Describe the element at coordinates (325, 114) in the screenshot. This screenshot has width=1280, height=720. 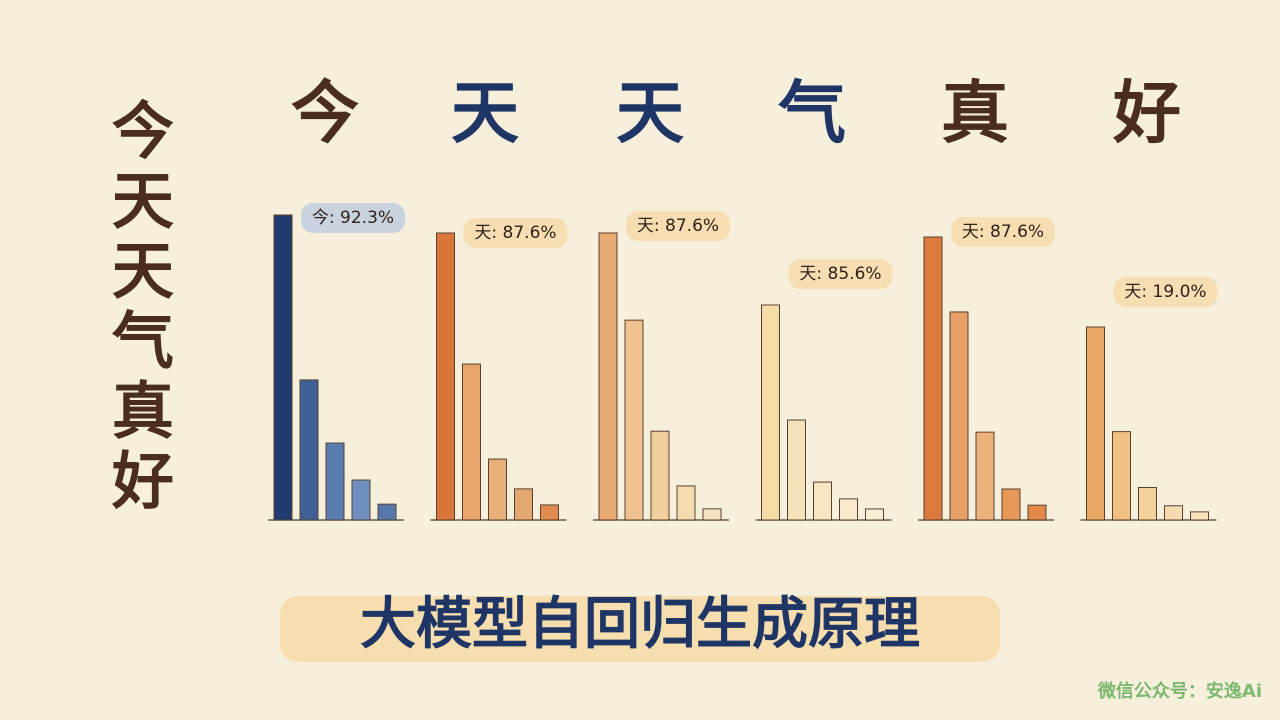
I see `token: 今` at that location.